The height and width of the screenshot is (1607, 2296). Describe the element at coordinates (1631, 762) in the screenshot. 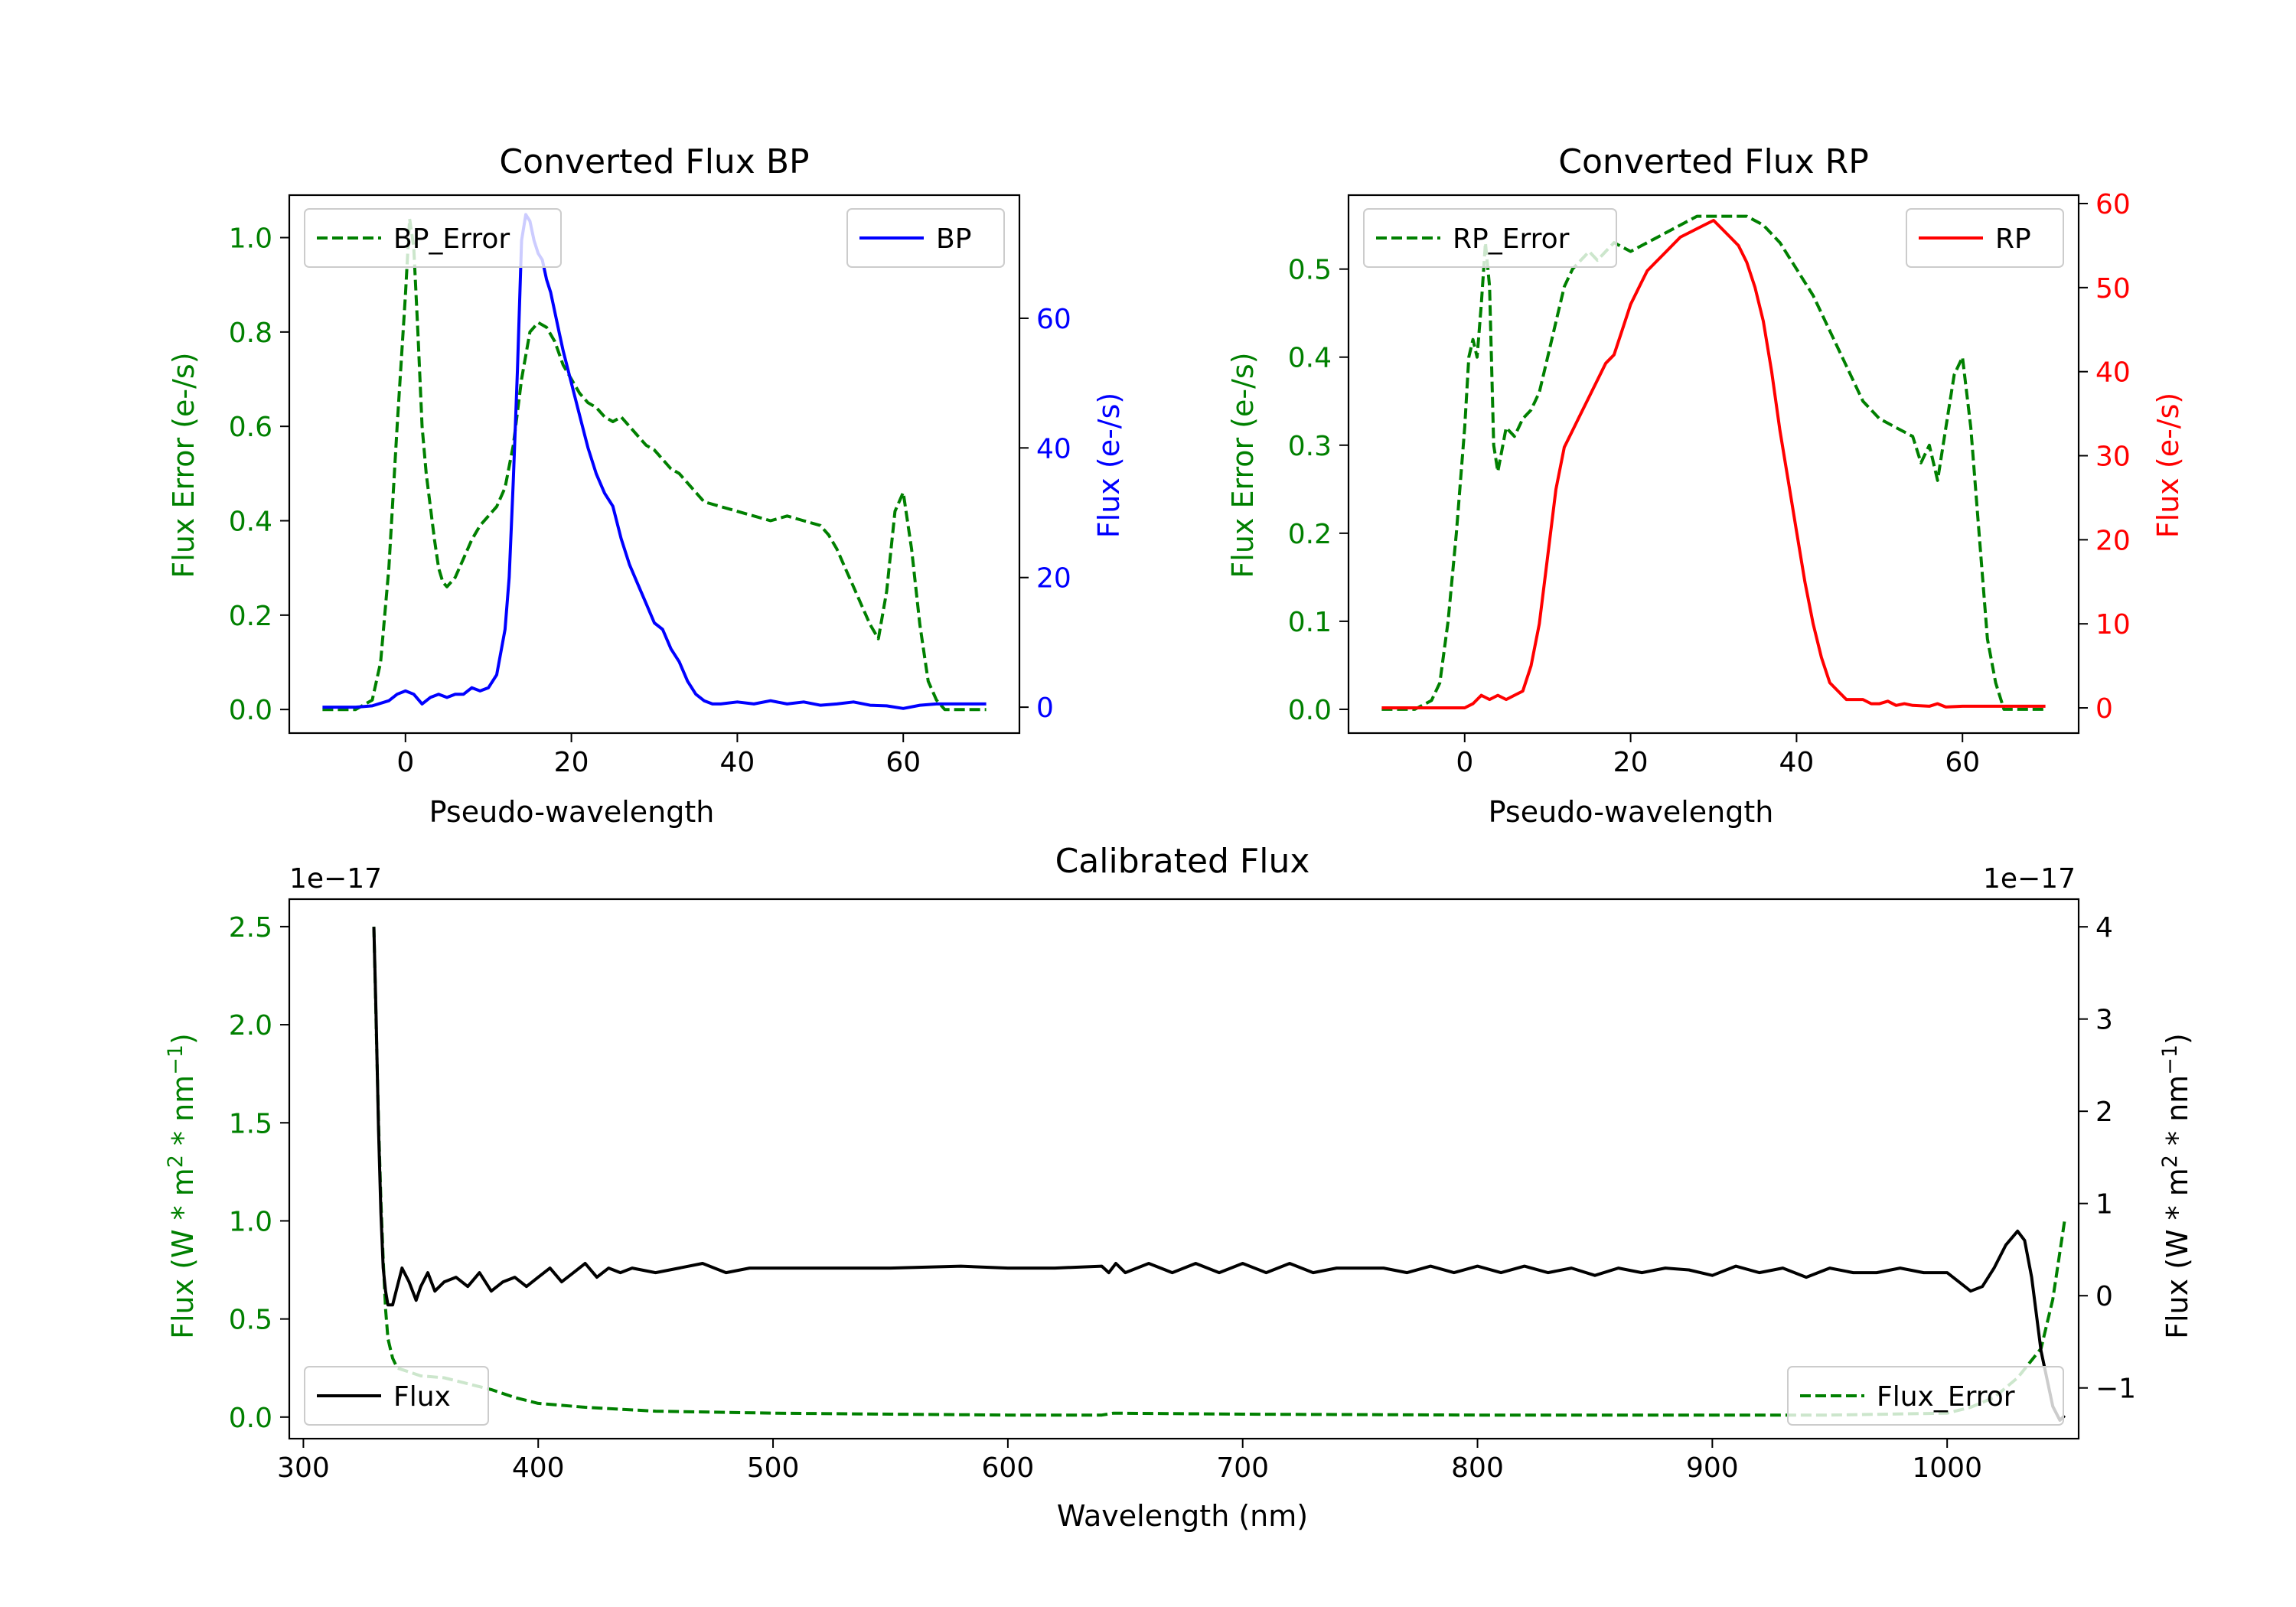

I see `rp-xtick-label: 20` at that location.